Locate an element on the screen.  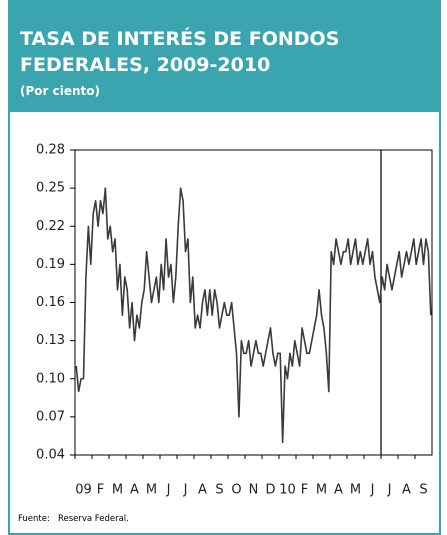
y-tick-label: 0.04 is located at coordinates (50, 455).